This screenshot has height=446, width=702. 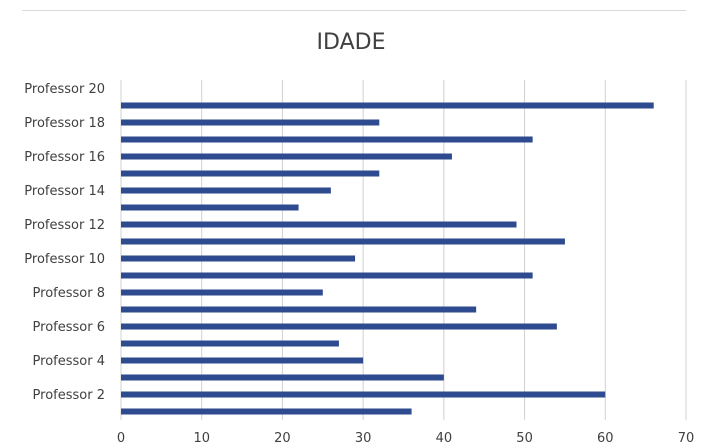 I want to click on x-tick-label: 70, so click(x=686, y=438).